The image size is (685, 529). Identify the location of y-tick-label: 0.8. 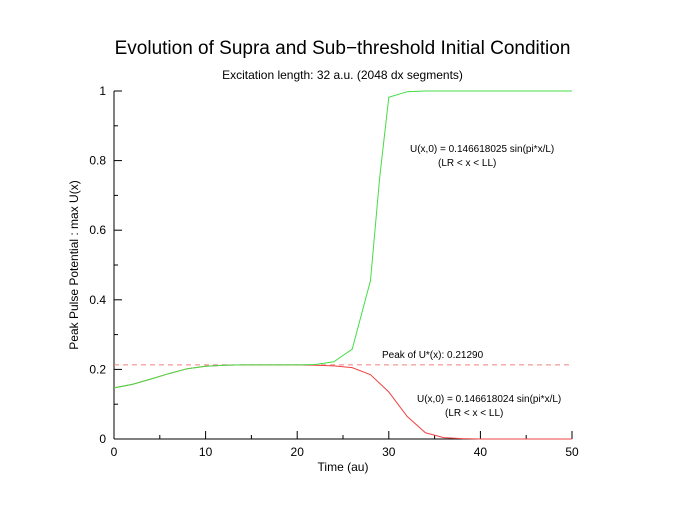
(97, 161).